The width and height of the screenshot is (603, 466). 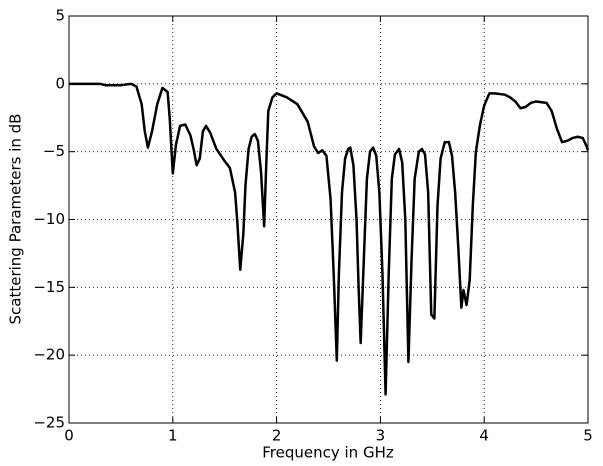 I want to click on y-tick-label: −5, so click(x=54, y=151).